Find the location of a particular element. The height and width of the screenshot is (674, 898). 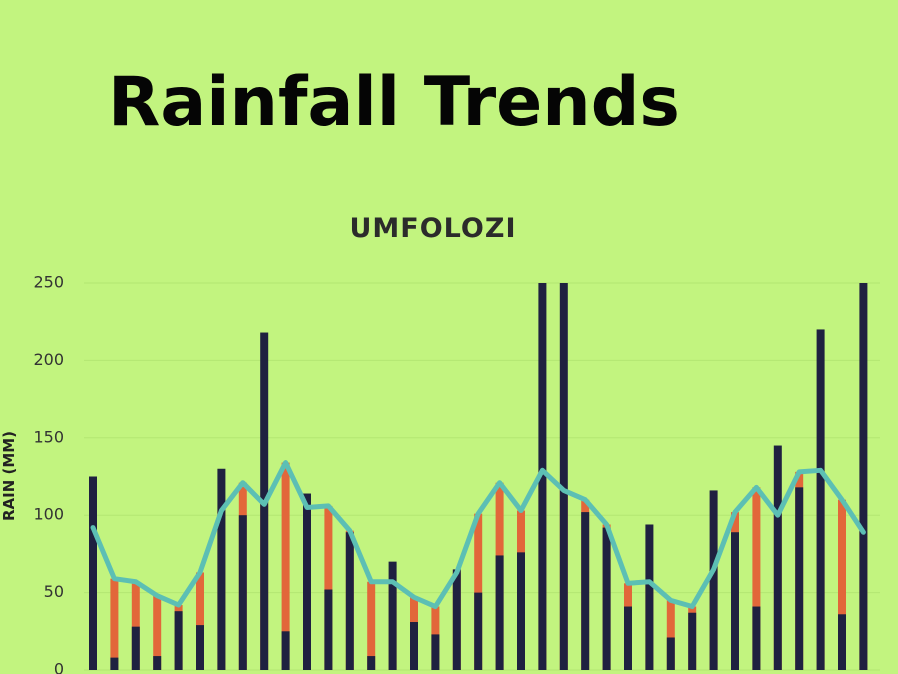

y-tick-label: 150 is located at coordinates (48, 436).